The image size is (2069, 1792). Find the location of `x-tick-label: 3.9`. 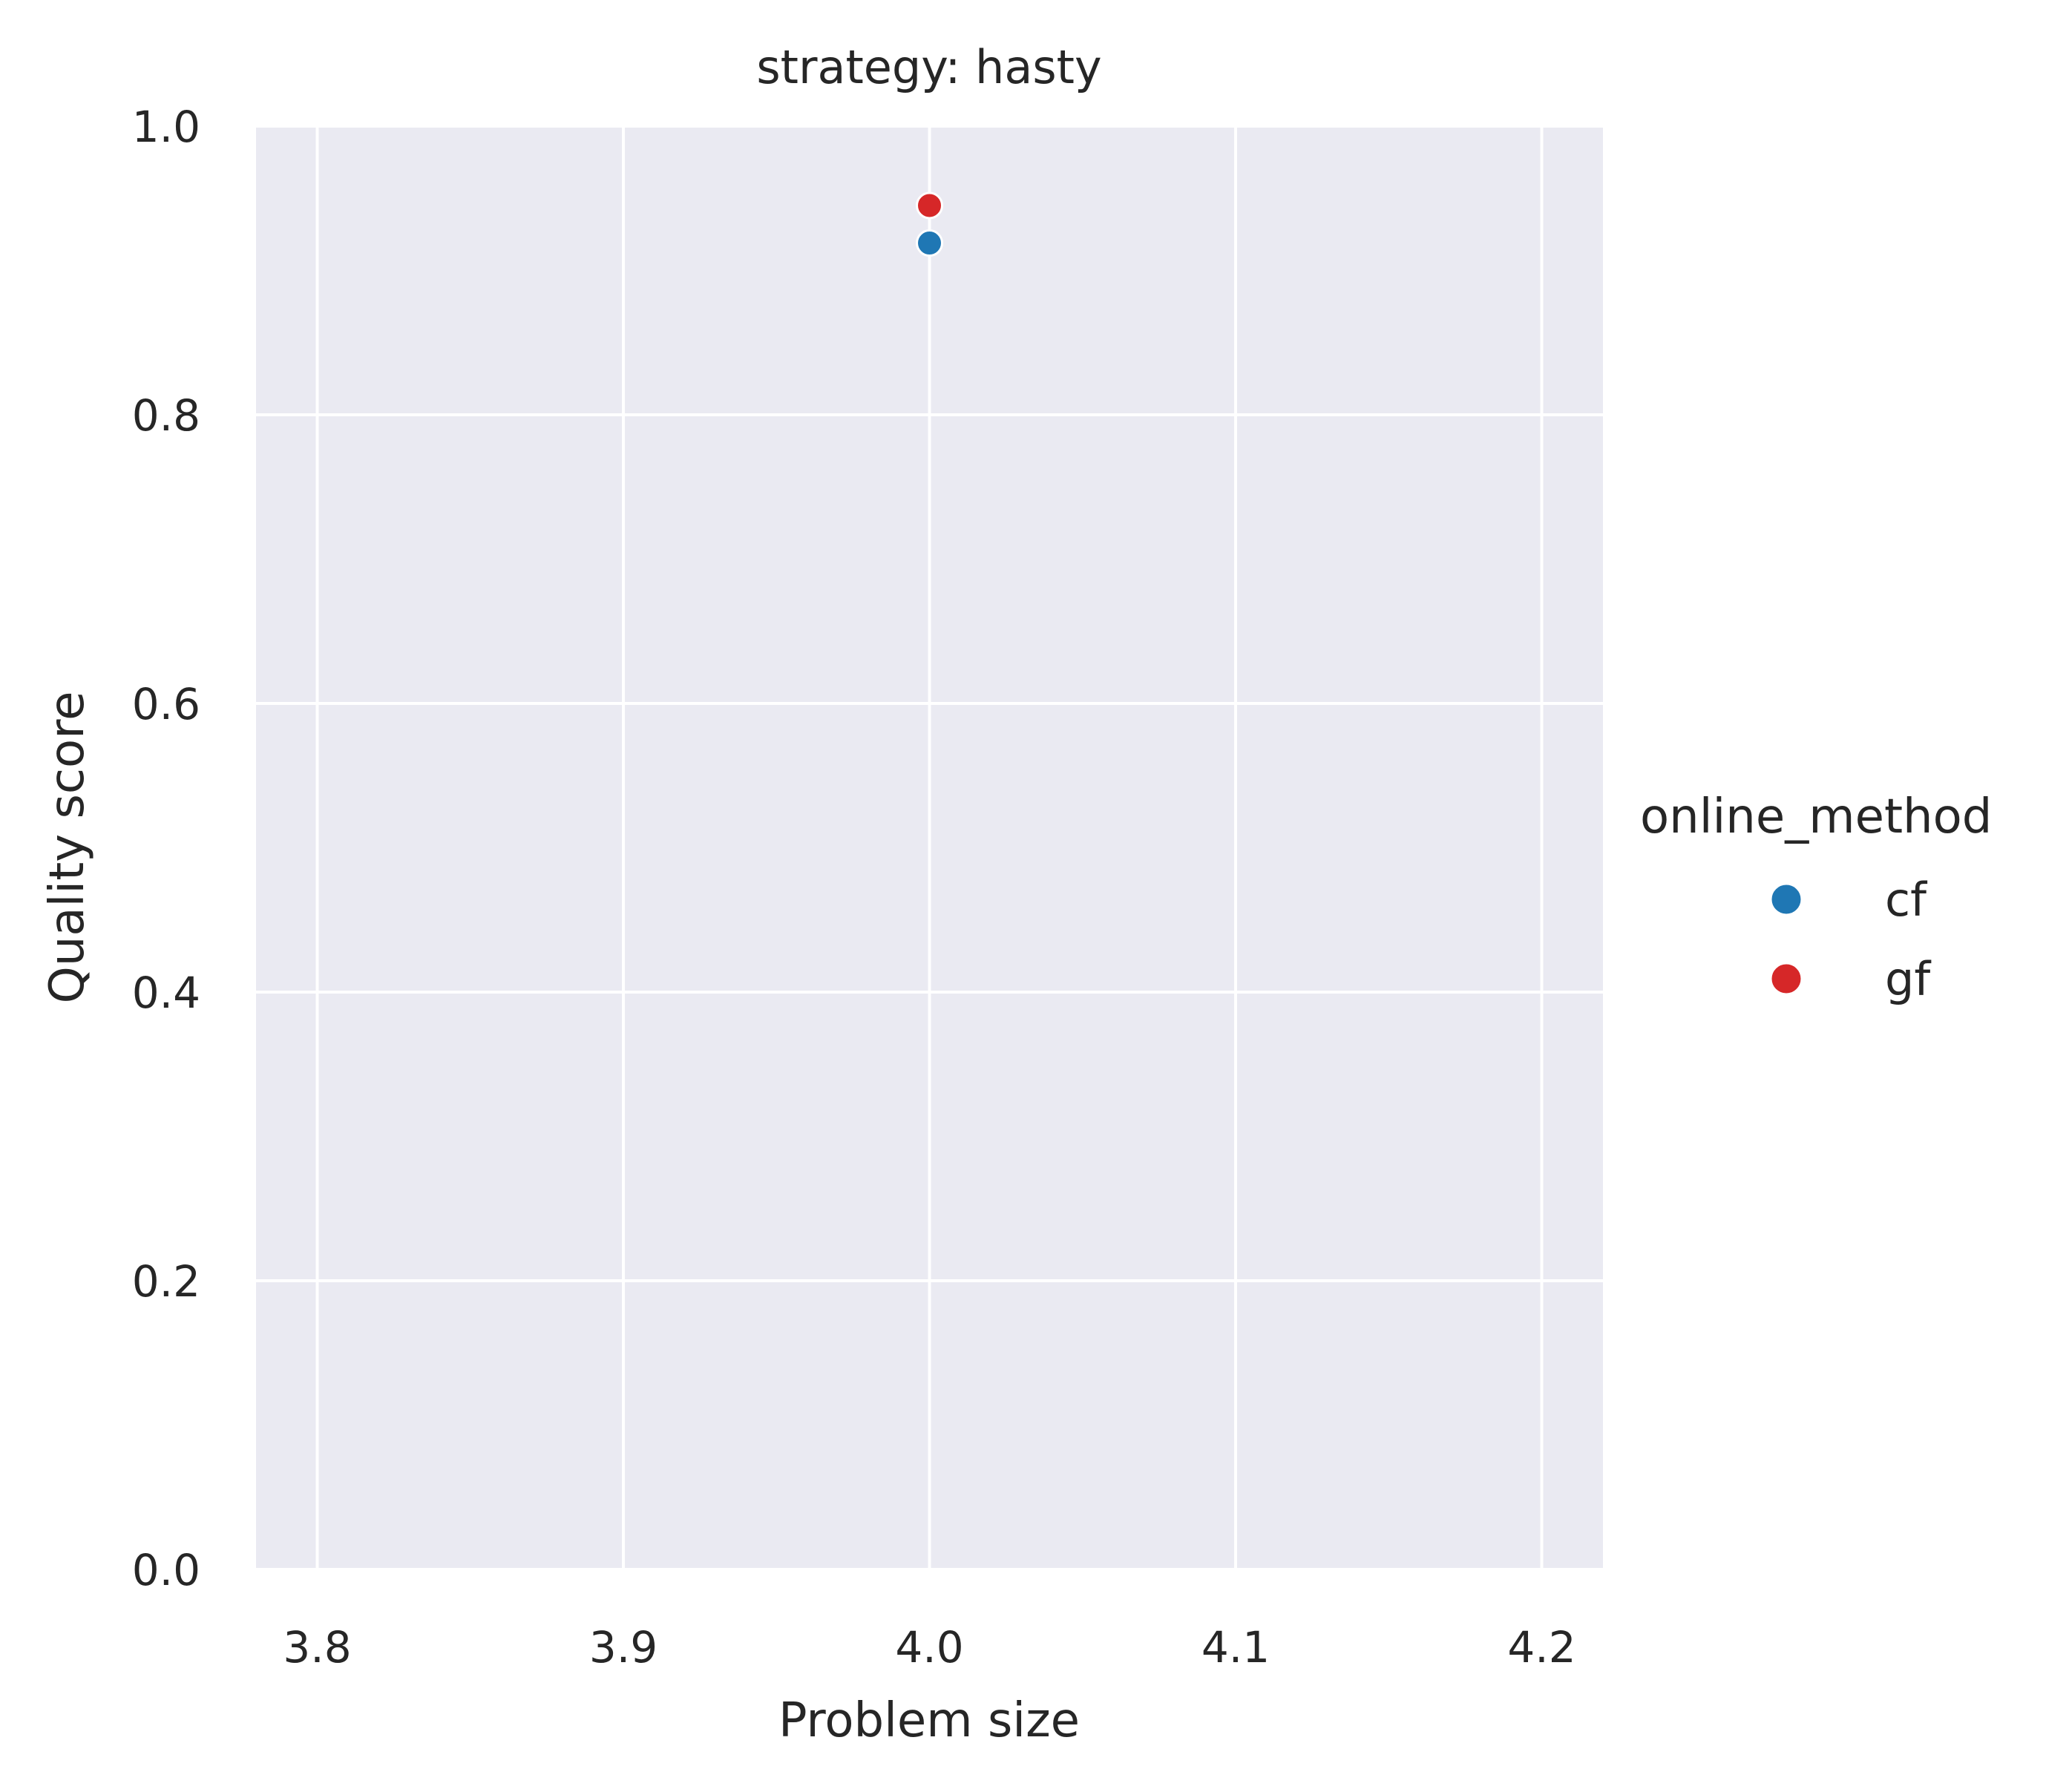

x-tick-label: 3.9 is located at coordinates (623, 1647).